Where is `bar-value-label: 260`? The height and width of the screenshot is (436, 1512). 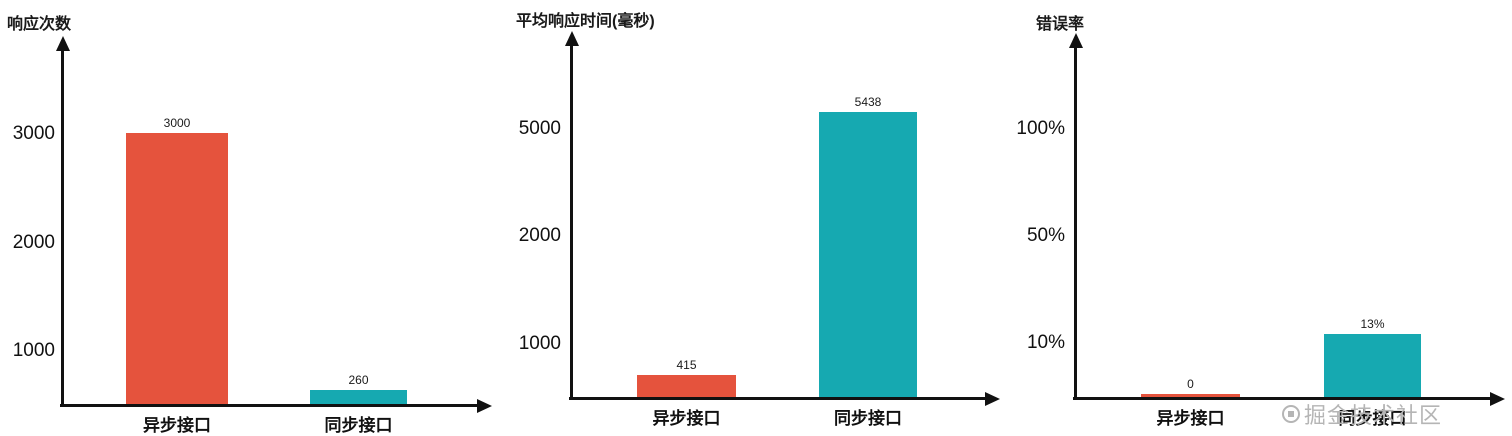
bar-value-label: 260 is located at coordinates (358, 379).